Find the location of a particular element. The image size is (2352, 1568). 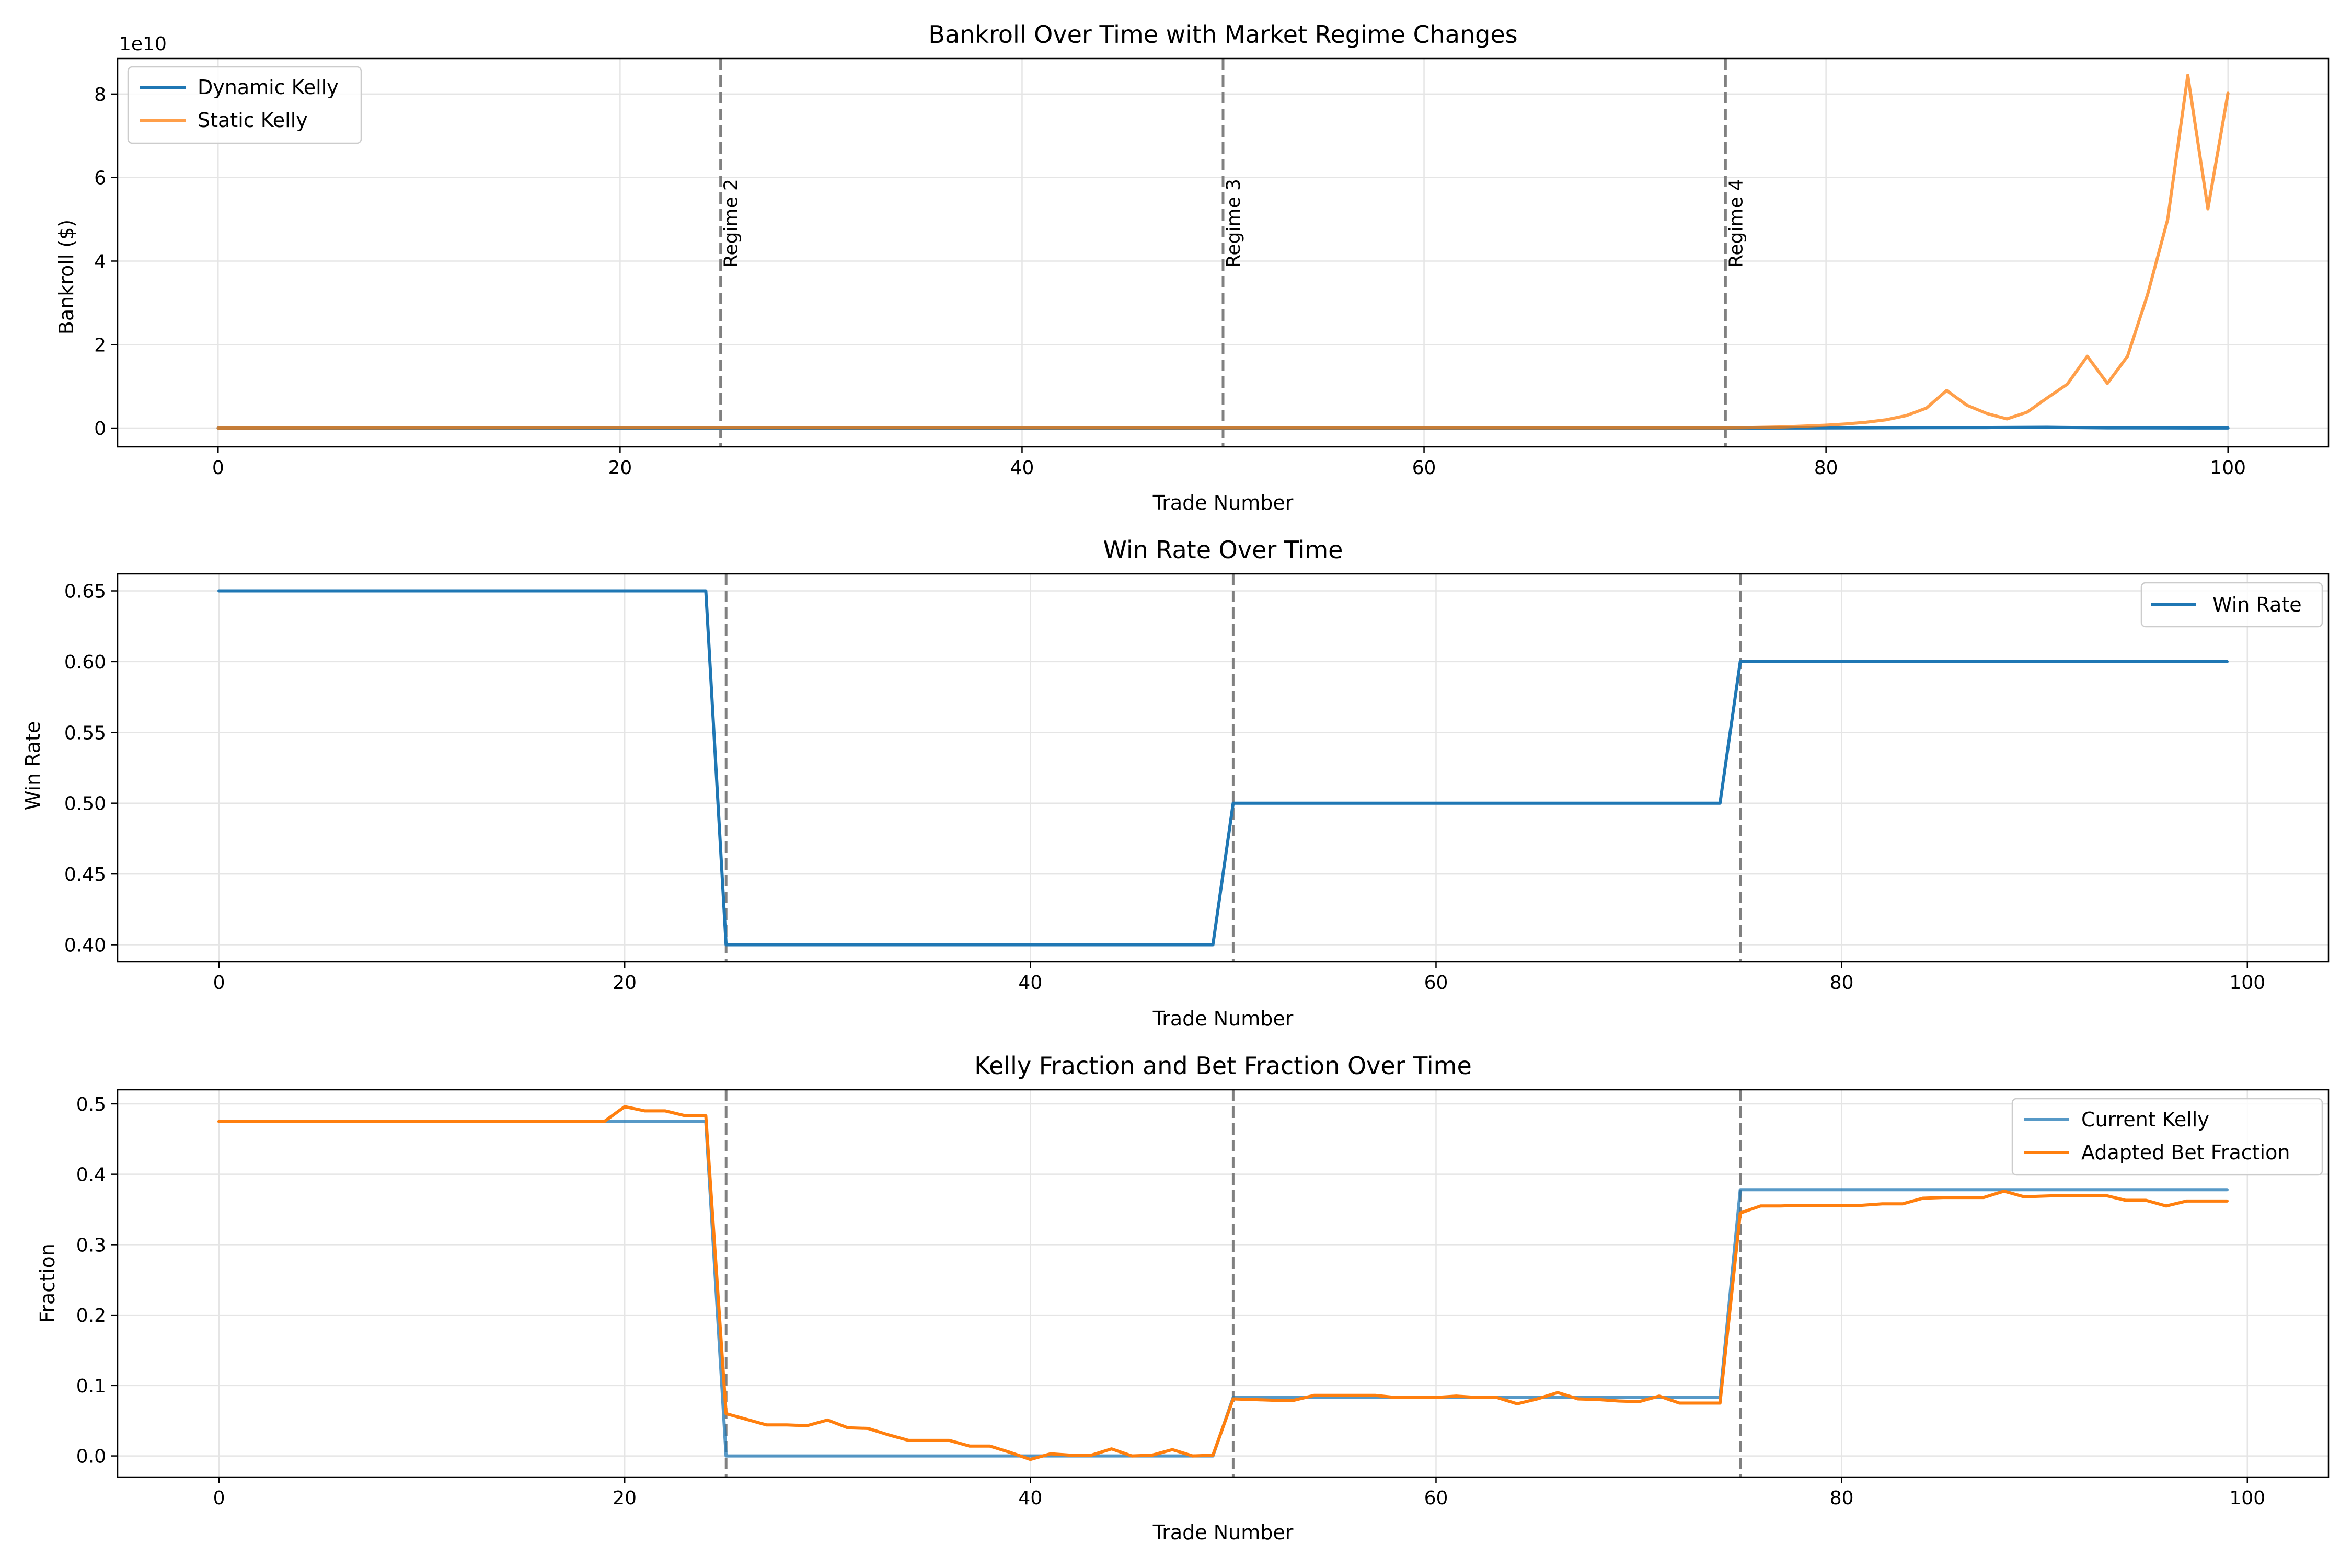

regime-label: Regime 4 is located at coordinates (1736, 223).